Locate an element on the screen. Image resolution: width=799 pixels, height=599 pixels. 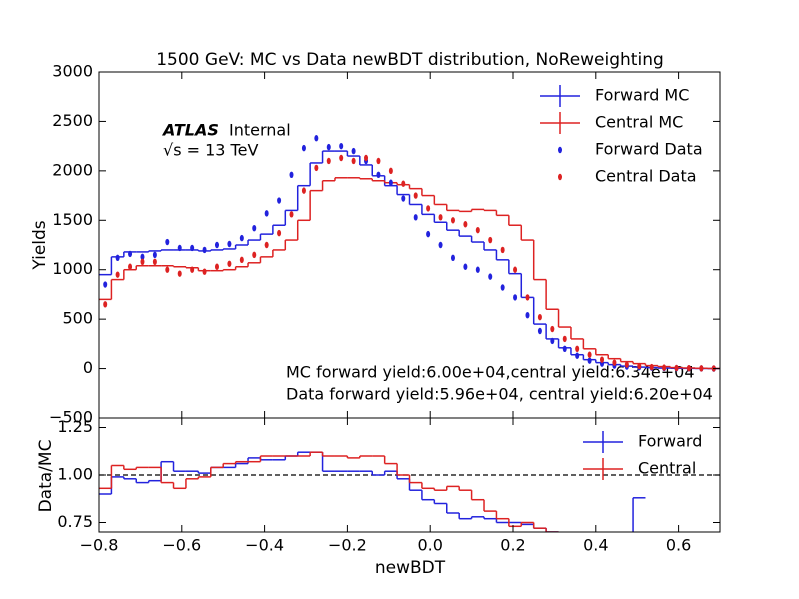
legend-label: Central MC is located at coordinates (639, 122).